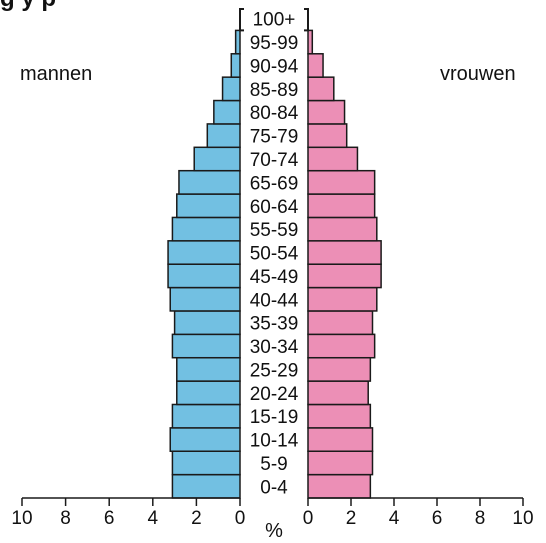 The width and height of the screenshot is (546, 543). What do you see at coordinates (240, 518) in the screenshot?
I see `male-axis-tick-label: 0` at bounding box center [240, 518].